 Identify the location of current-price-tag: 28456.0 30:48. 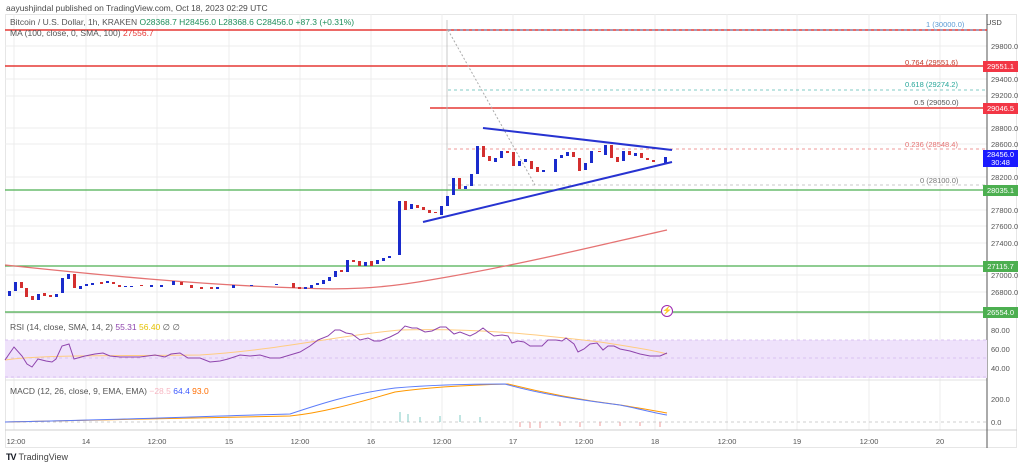
(1000, 158).